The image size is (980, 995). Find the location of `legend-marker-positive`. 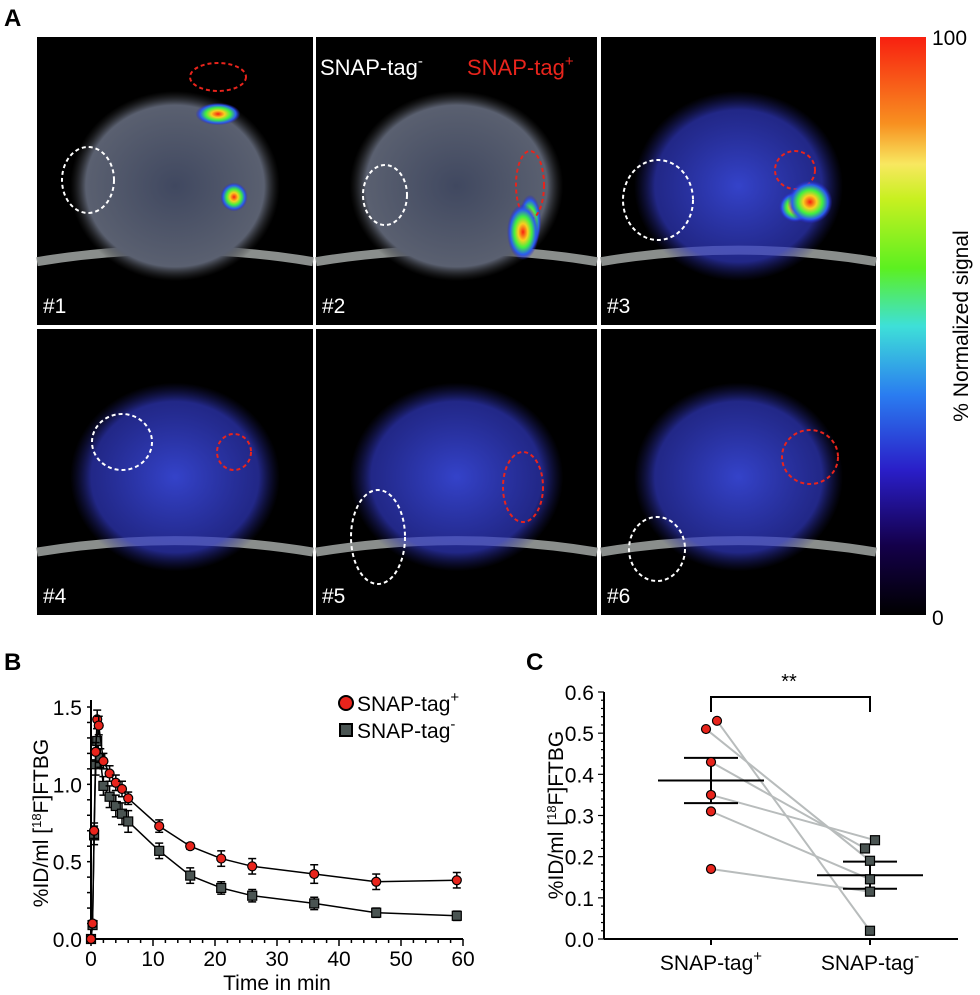

legend-marker-positive is located at coordinates (346, 703).